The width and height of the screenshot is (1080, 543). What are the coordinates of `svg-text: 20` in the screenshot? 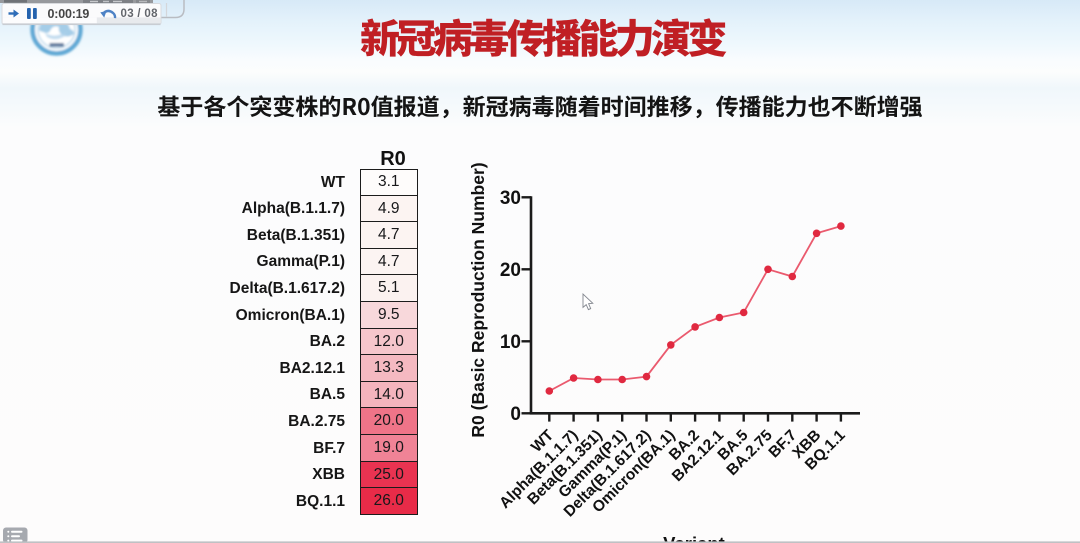 It's located at (510, 270).